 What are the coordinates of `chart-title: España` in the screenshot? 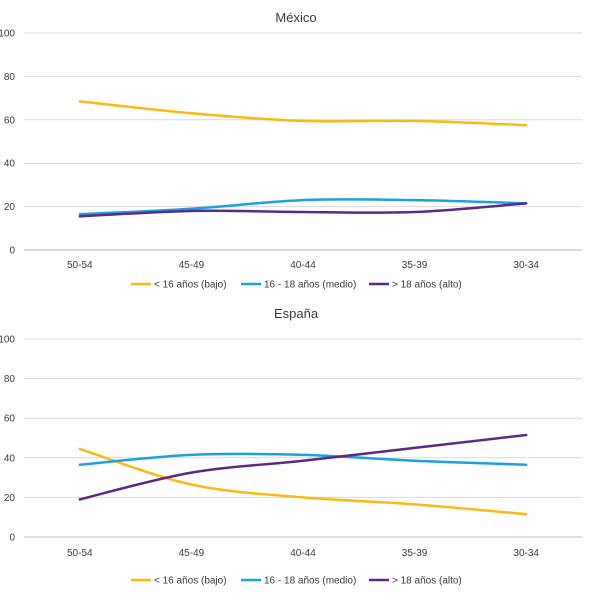 It's located at (296, 313).